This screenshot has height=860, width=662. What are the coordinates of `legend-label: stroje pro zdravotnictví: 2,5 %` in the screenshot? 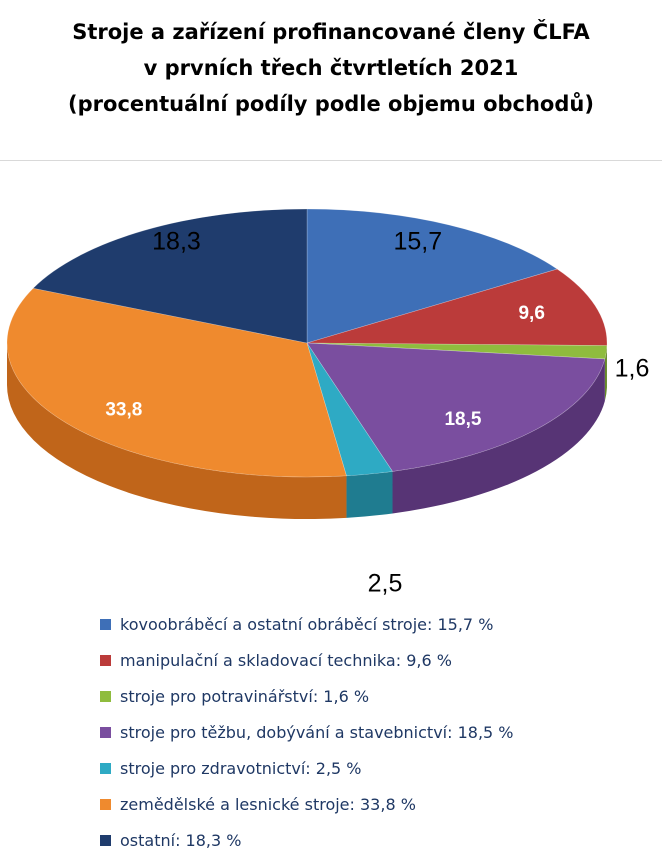 It's located at (241, 768).